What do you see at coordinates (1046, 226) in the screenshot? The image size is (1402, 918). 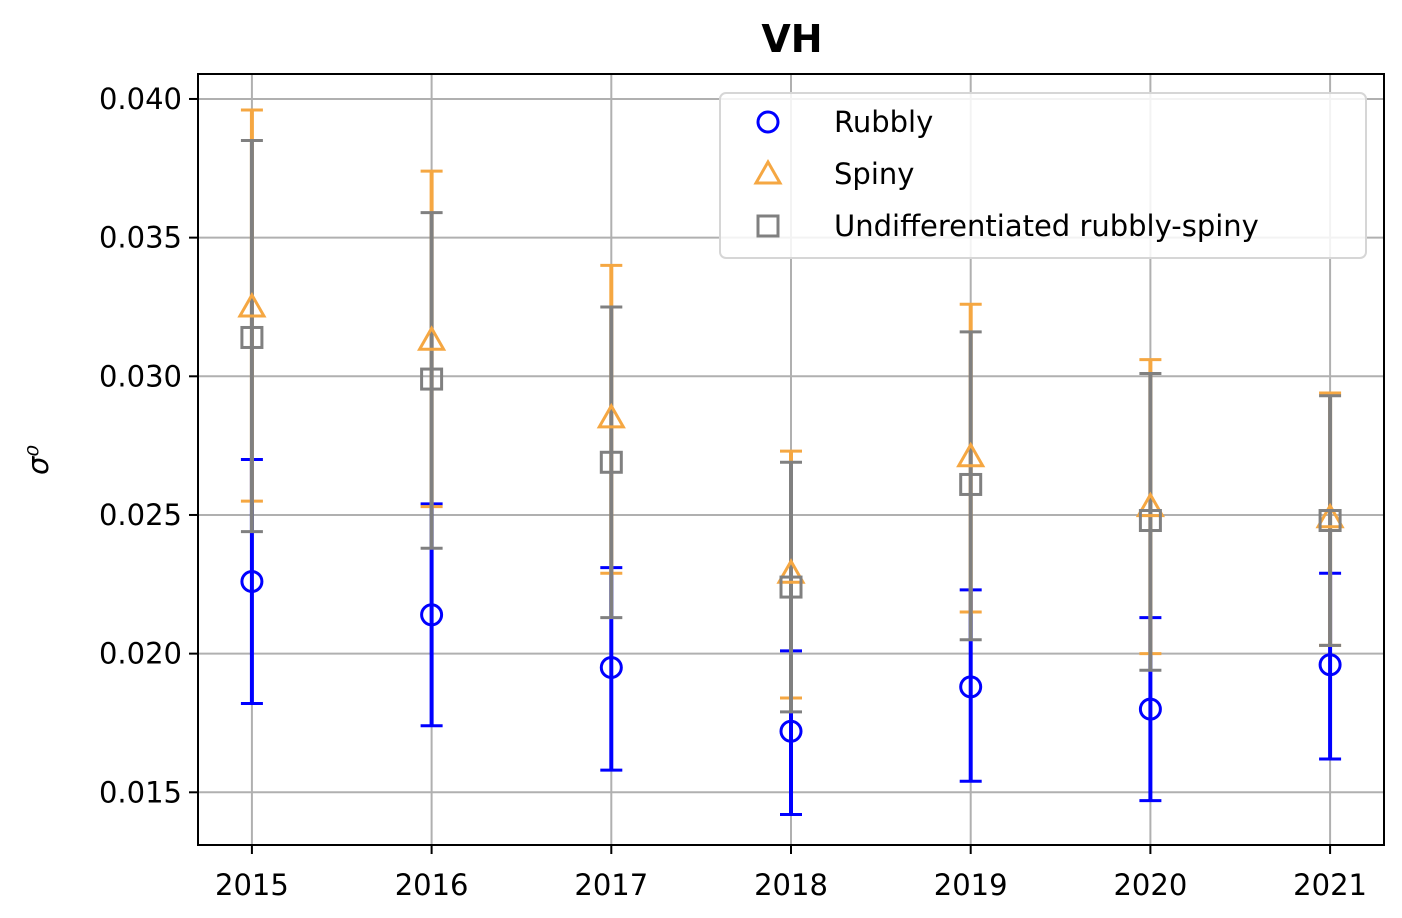 I see `legend-label-undifferentiated-rubbly-spiny: Undifferentiated rubbly-spiny` at bounding box center [1046, 226].